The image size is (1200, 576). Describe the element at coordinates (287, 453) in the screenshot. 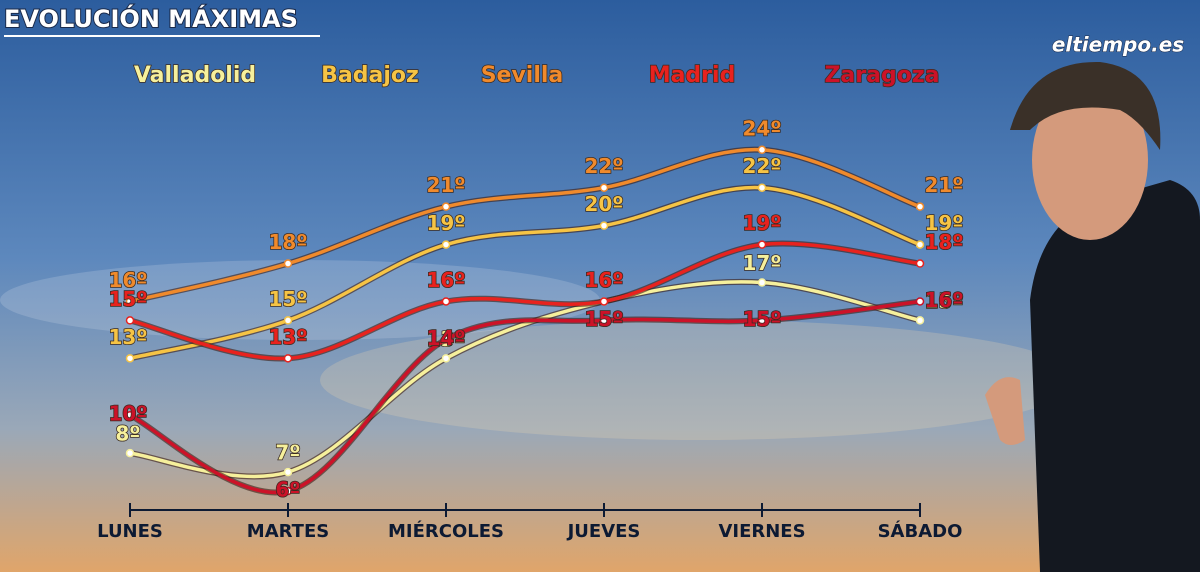

I see `data-label: 7º` at that location.